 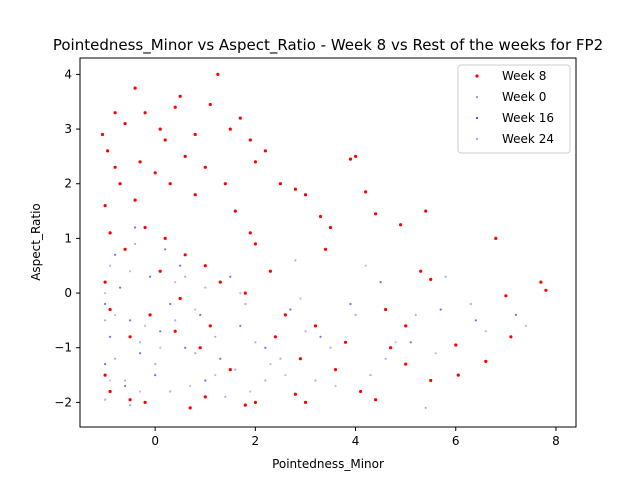 I want to click on y-tick-label: 1, so click(x=68, y=238).